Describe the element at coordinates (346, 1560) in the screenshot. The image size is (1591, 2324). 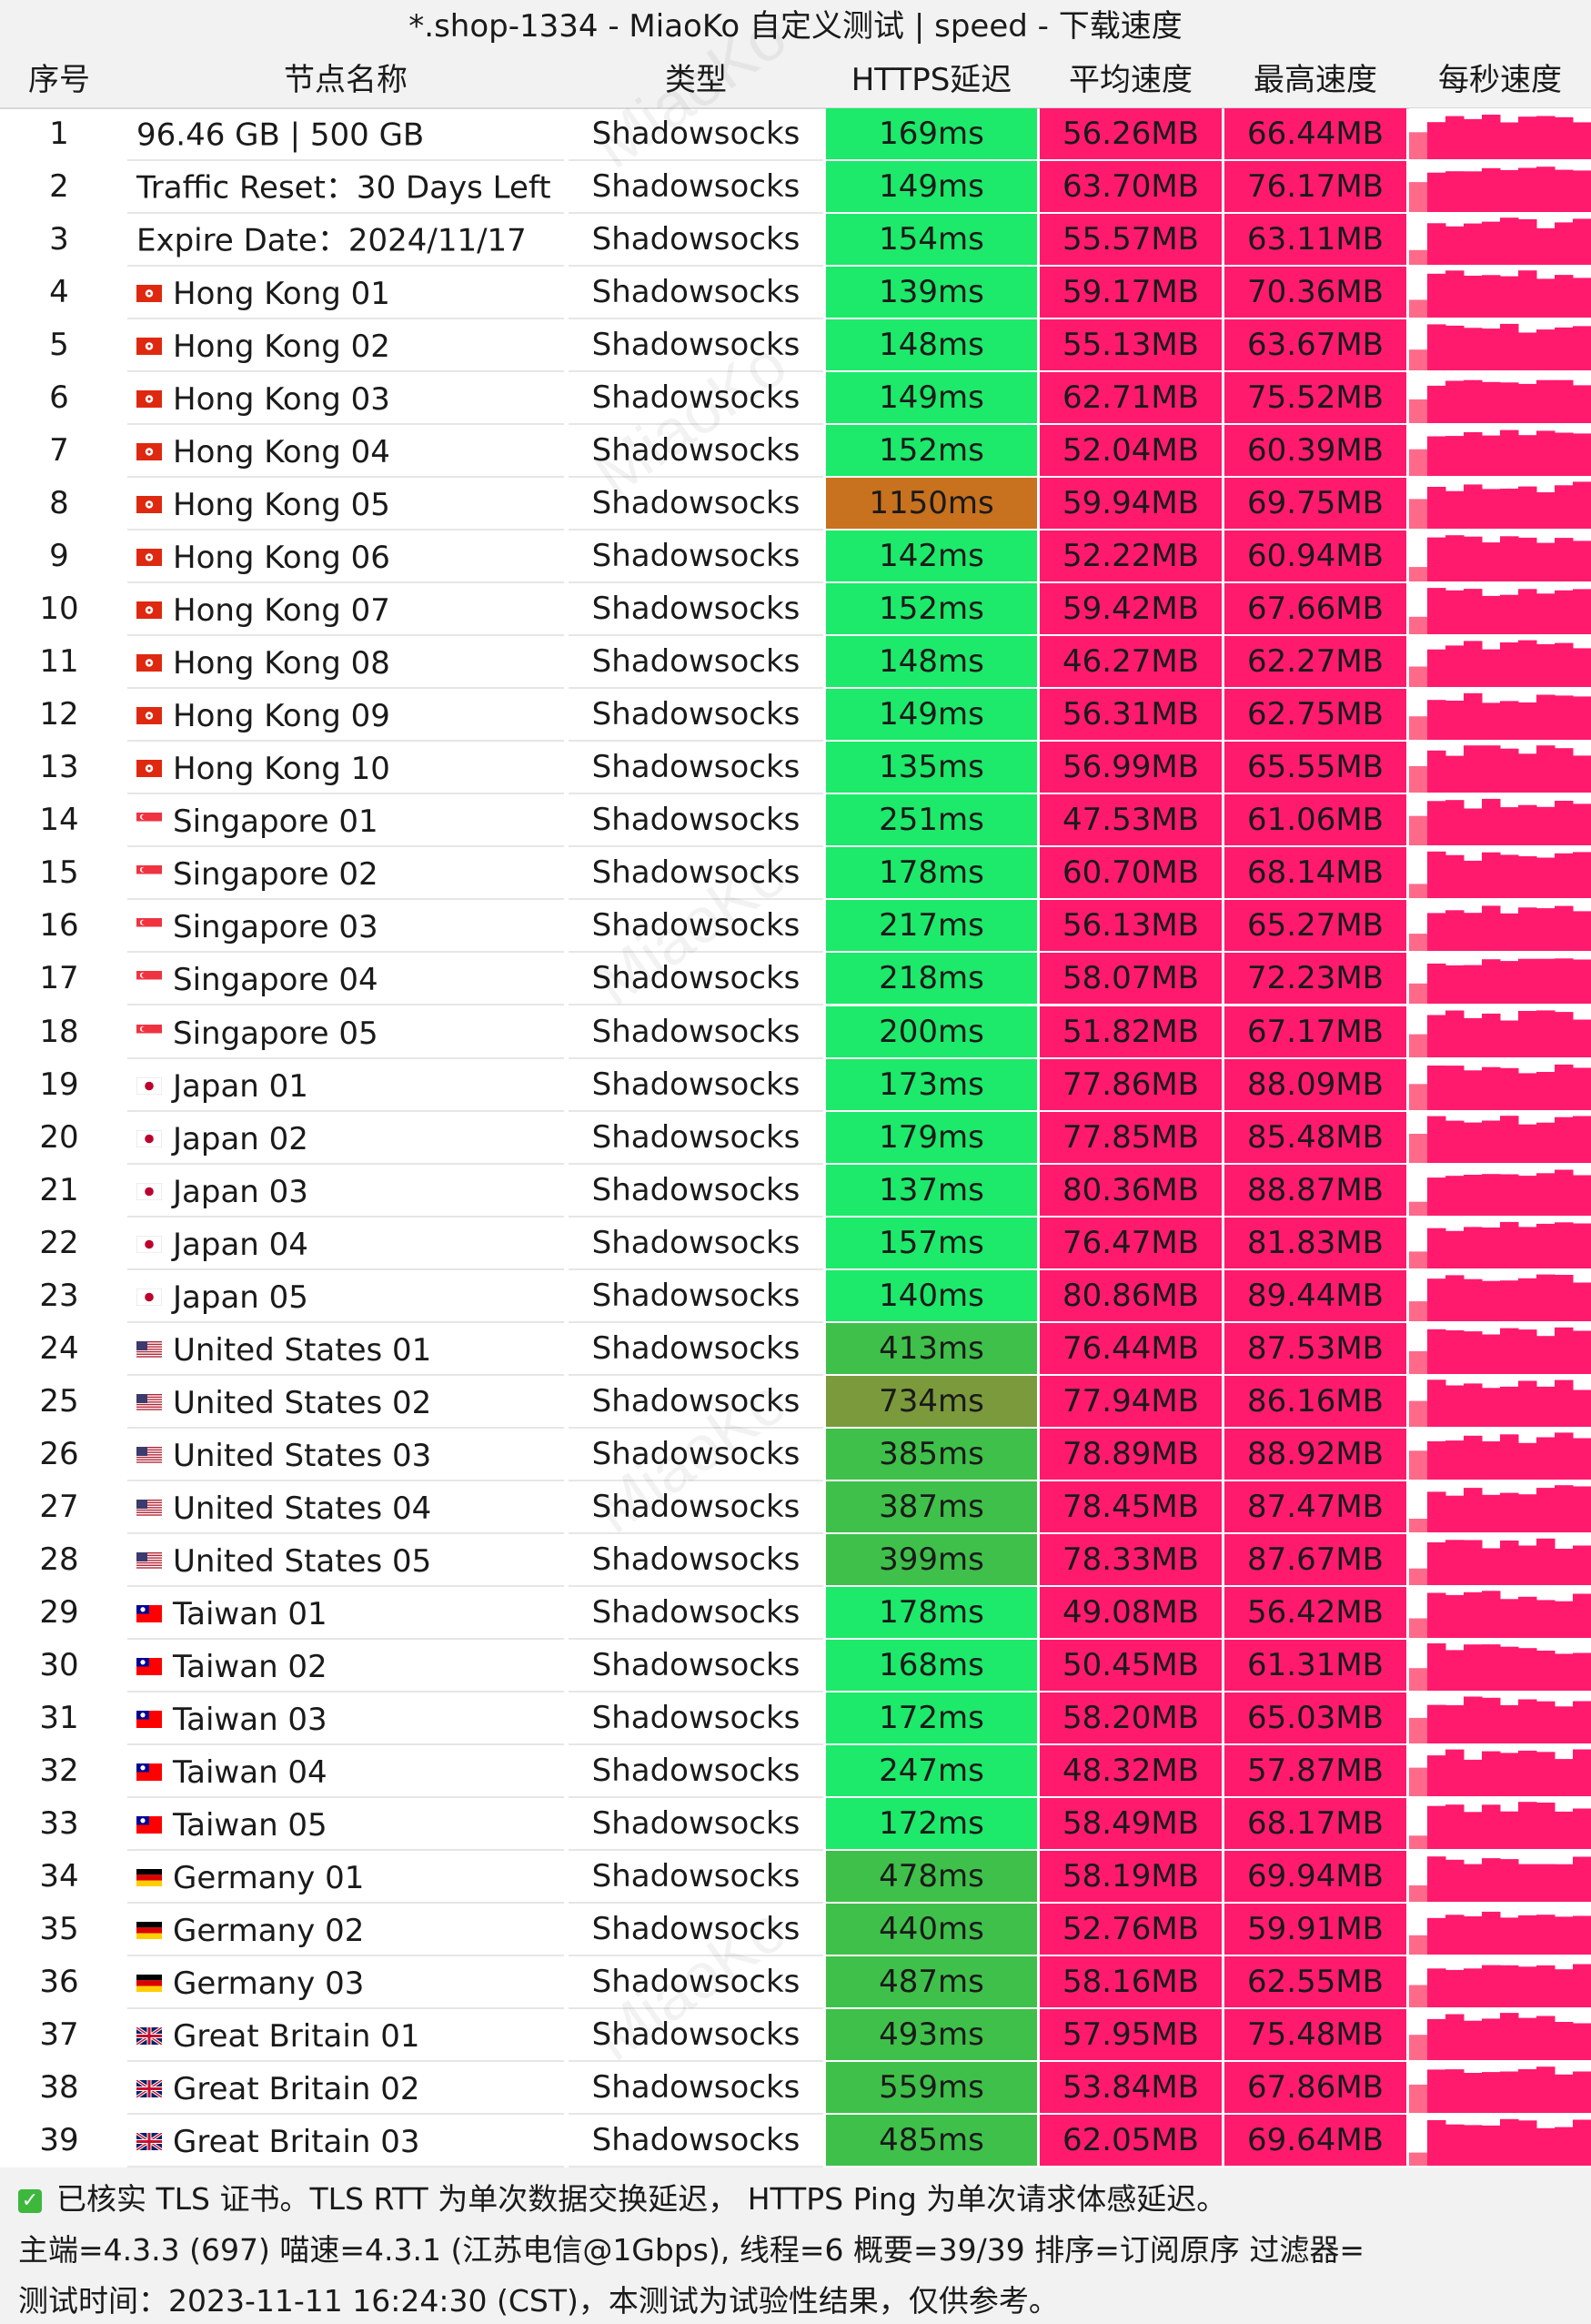
I see `node-name: United States 05` at that location.